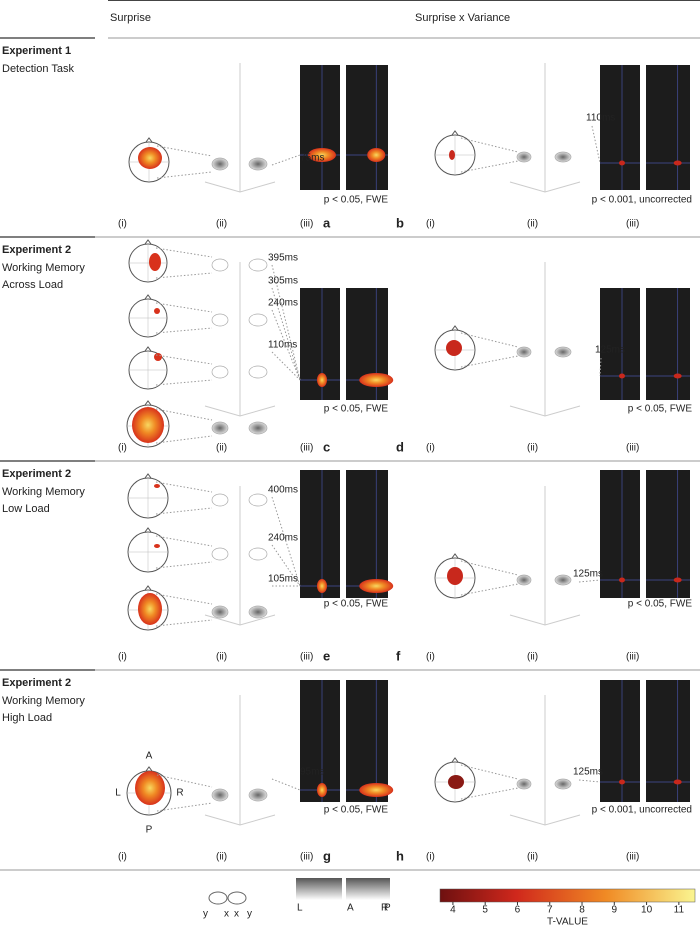 The width and height of the screenshot is (700, 928). What do you see at coordinates (384, 908) in the screenshot?
I see `scale-label: R` at bounding box center [384, 908].